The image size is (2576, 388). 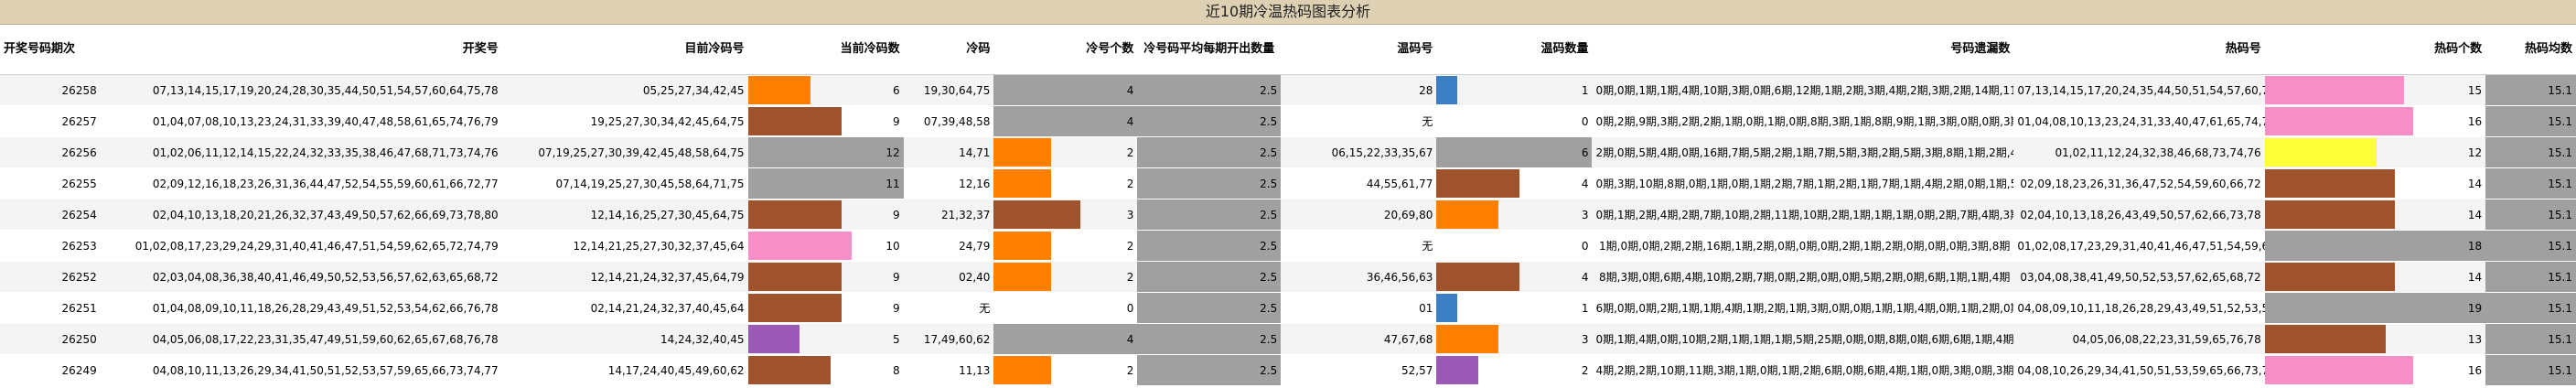 I want to click on cold-cell: 21,32,37, so click(x=948, y=215).